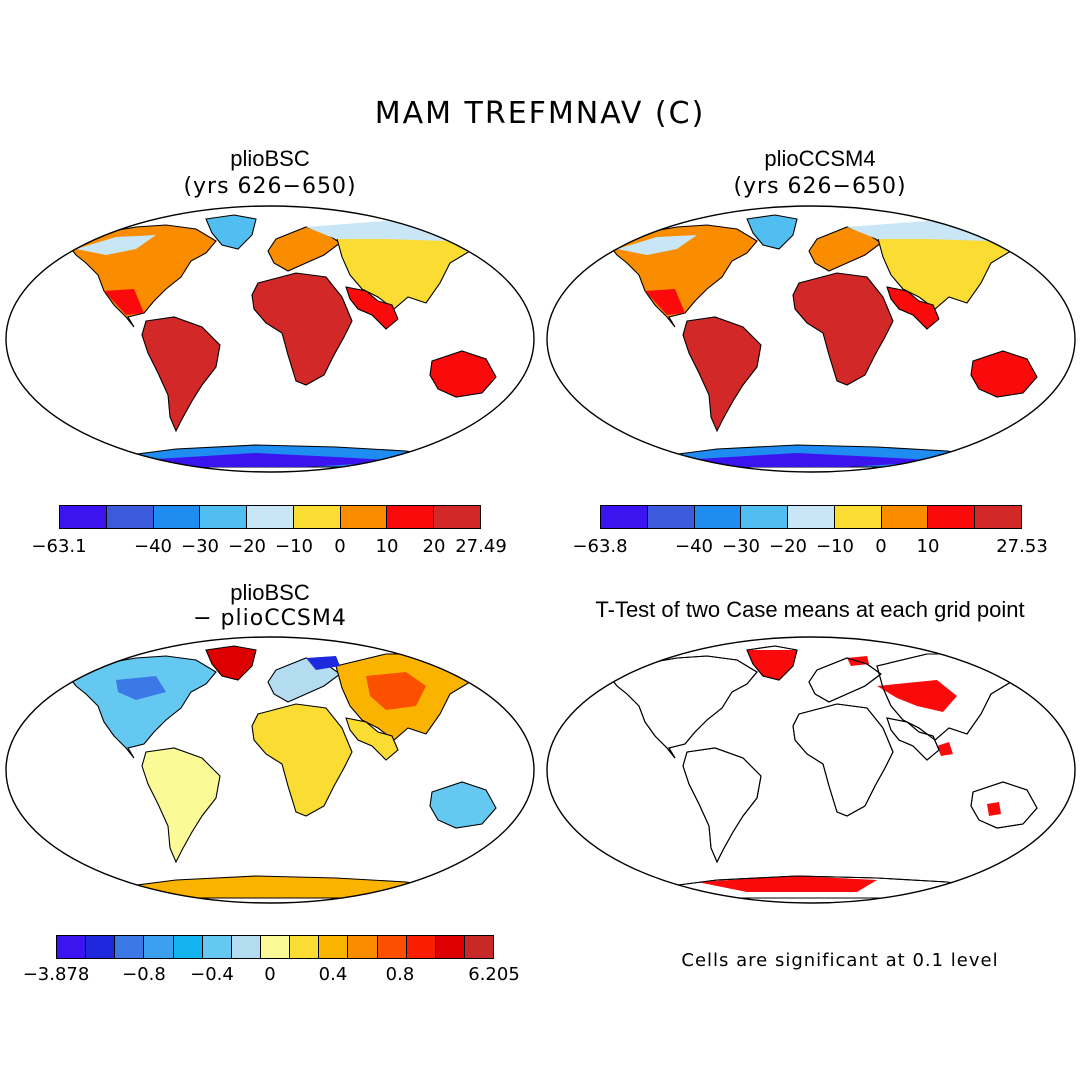 The width and height of the screenshot is (1080, 1080). What do you see at coordinates (683, 707) in the screenshot?
I see `coastline-north-america` at bounding box center [683, 707].